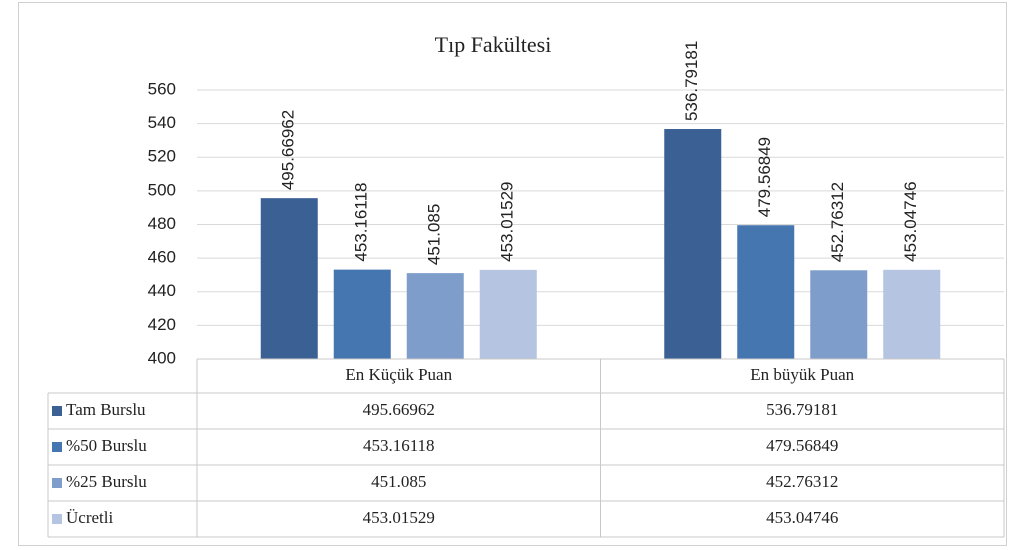 The image size is (1017, 550). Describe the element at coordinates (399, 409) in the screenshot. I see `table-cell: 495.66962` at that location.